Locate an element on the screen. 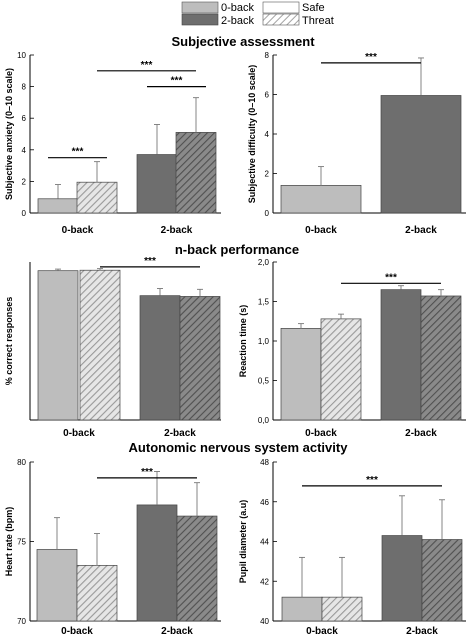  section-title-nback: n-back performance is located at coordinates (237, 249).